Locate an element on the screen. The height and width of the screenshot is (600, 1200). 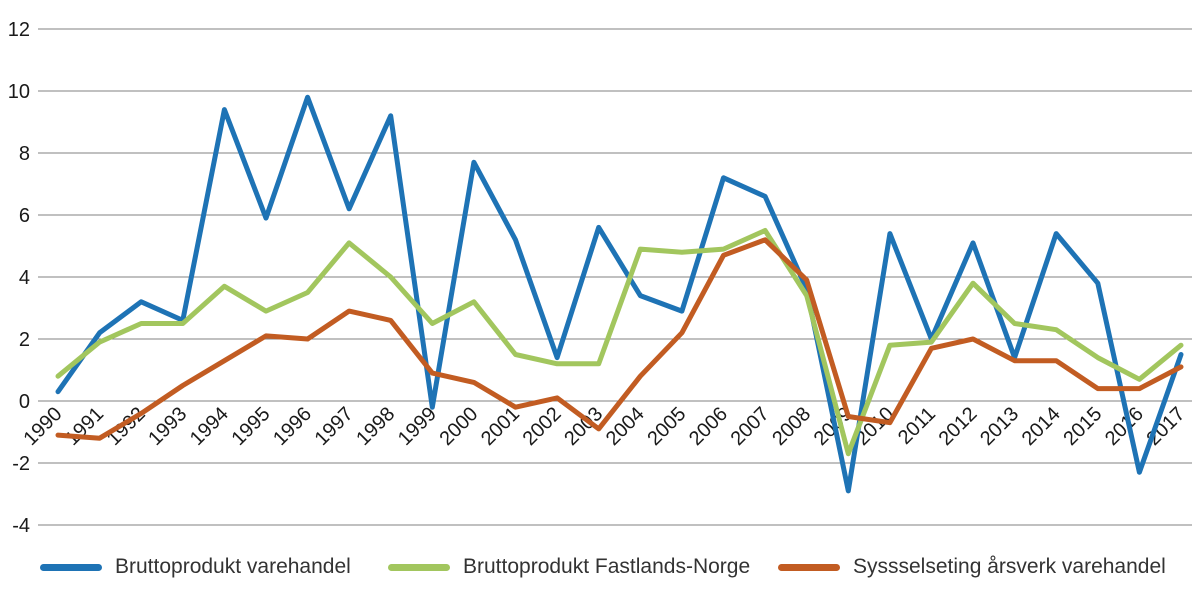
x-axis-tick-label-2011: 2011 is located at coordinates (917, 426).